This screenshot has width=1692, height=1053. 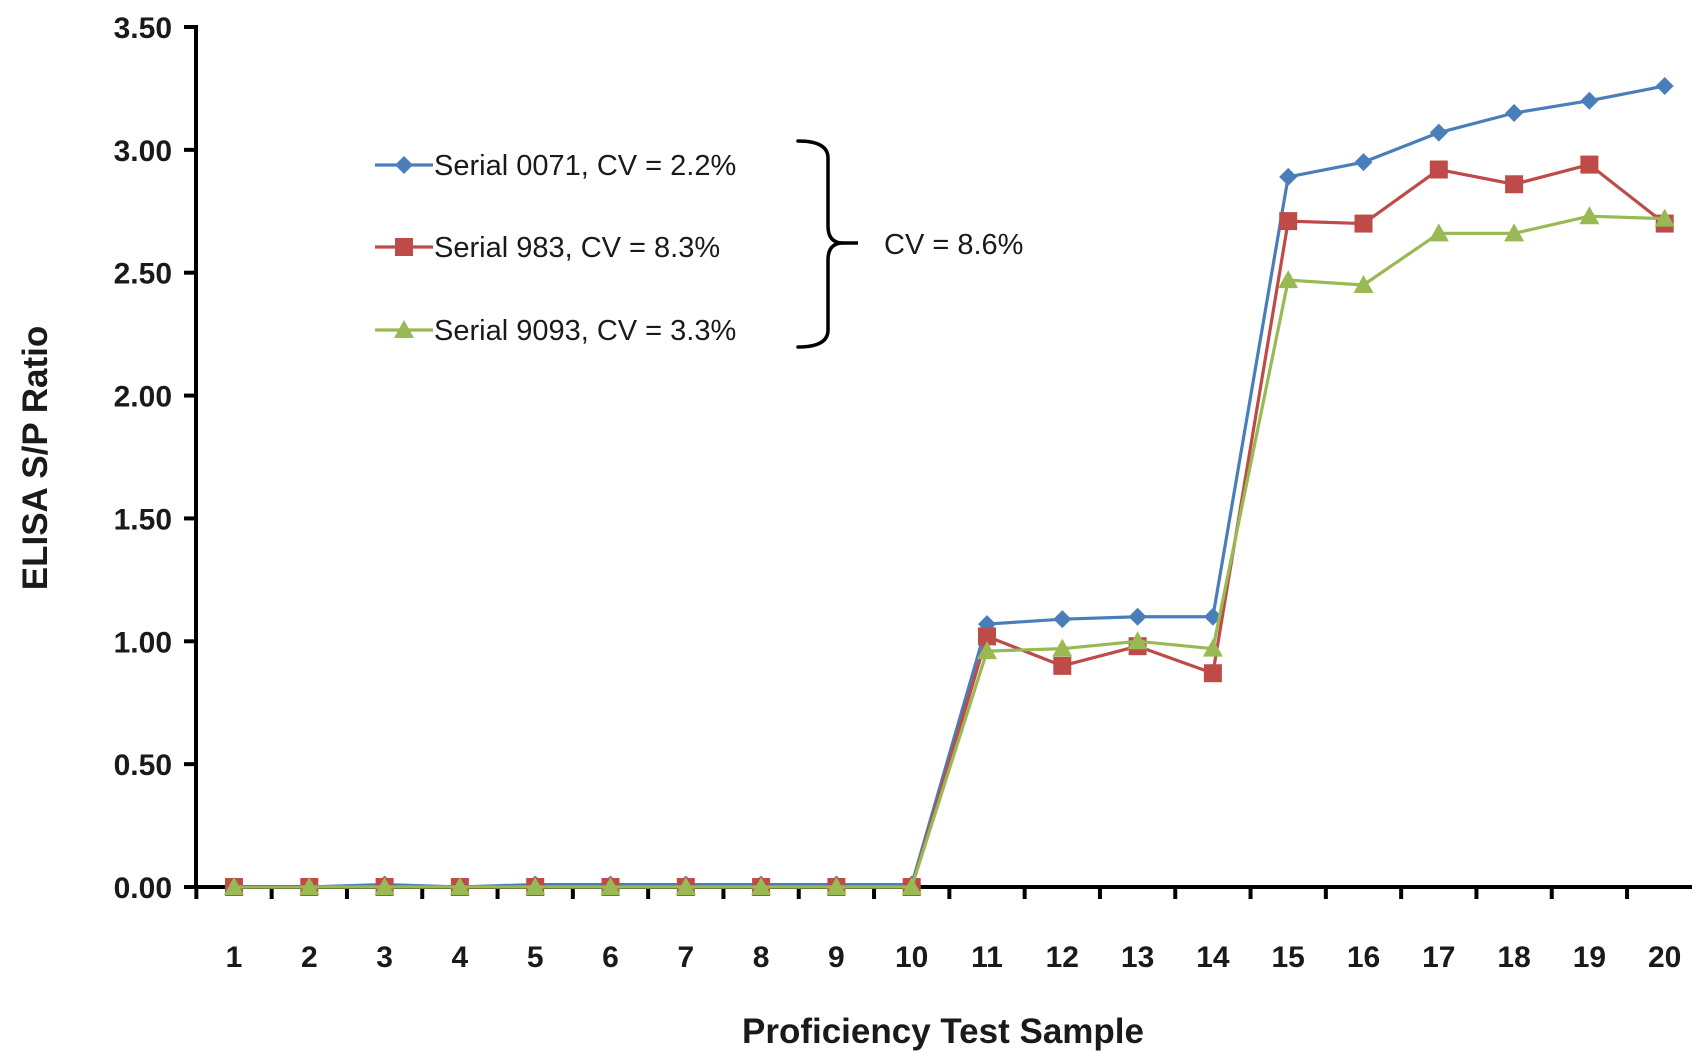 What do you see at coordinates (585, 166) in the screenshot?
I see `legend-label: Serial 0071, CV = 2.2%` at bounding box center [585, 166].